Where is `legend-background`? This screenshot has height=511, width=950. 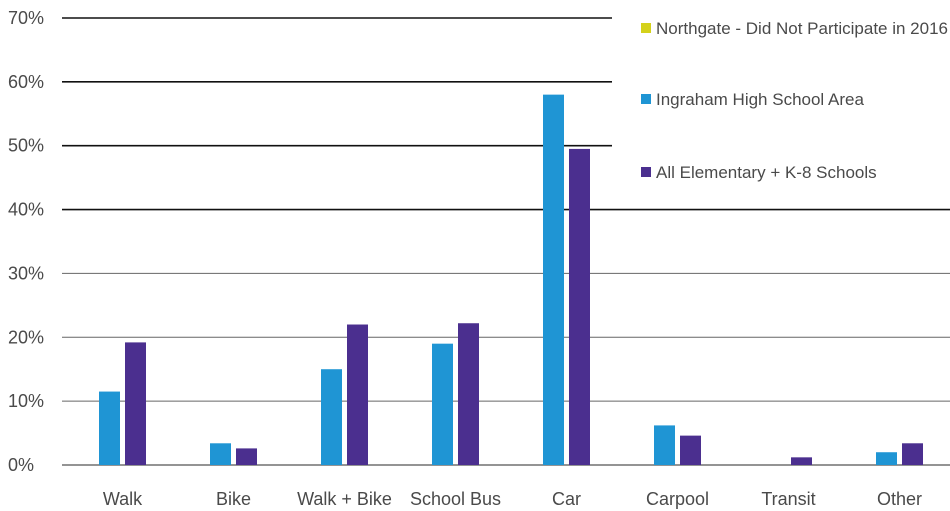
legend-background is located at coordinates (781, 102).